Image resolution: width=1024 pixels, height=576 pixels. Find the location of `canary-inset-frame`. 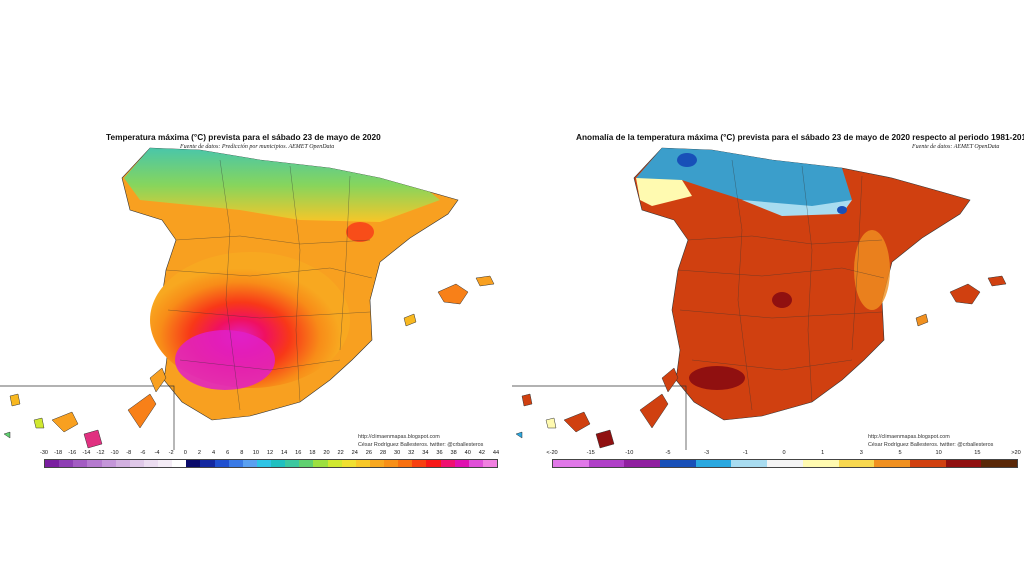

canary-inset-frame is located at coordinates (599, 417).